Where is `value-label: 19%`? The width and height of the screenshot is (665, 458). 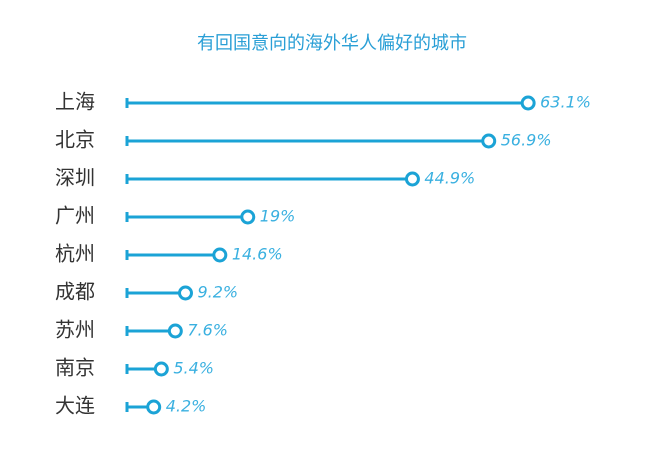
value-label: 19% is located at coordinates (278, 216).